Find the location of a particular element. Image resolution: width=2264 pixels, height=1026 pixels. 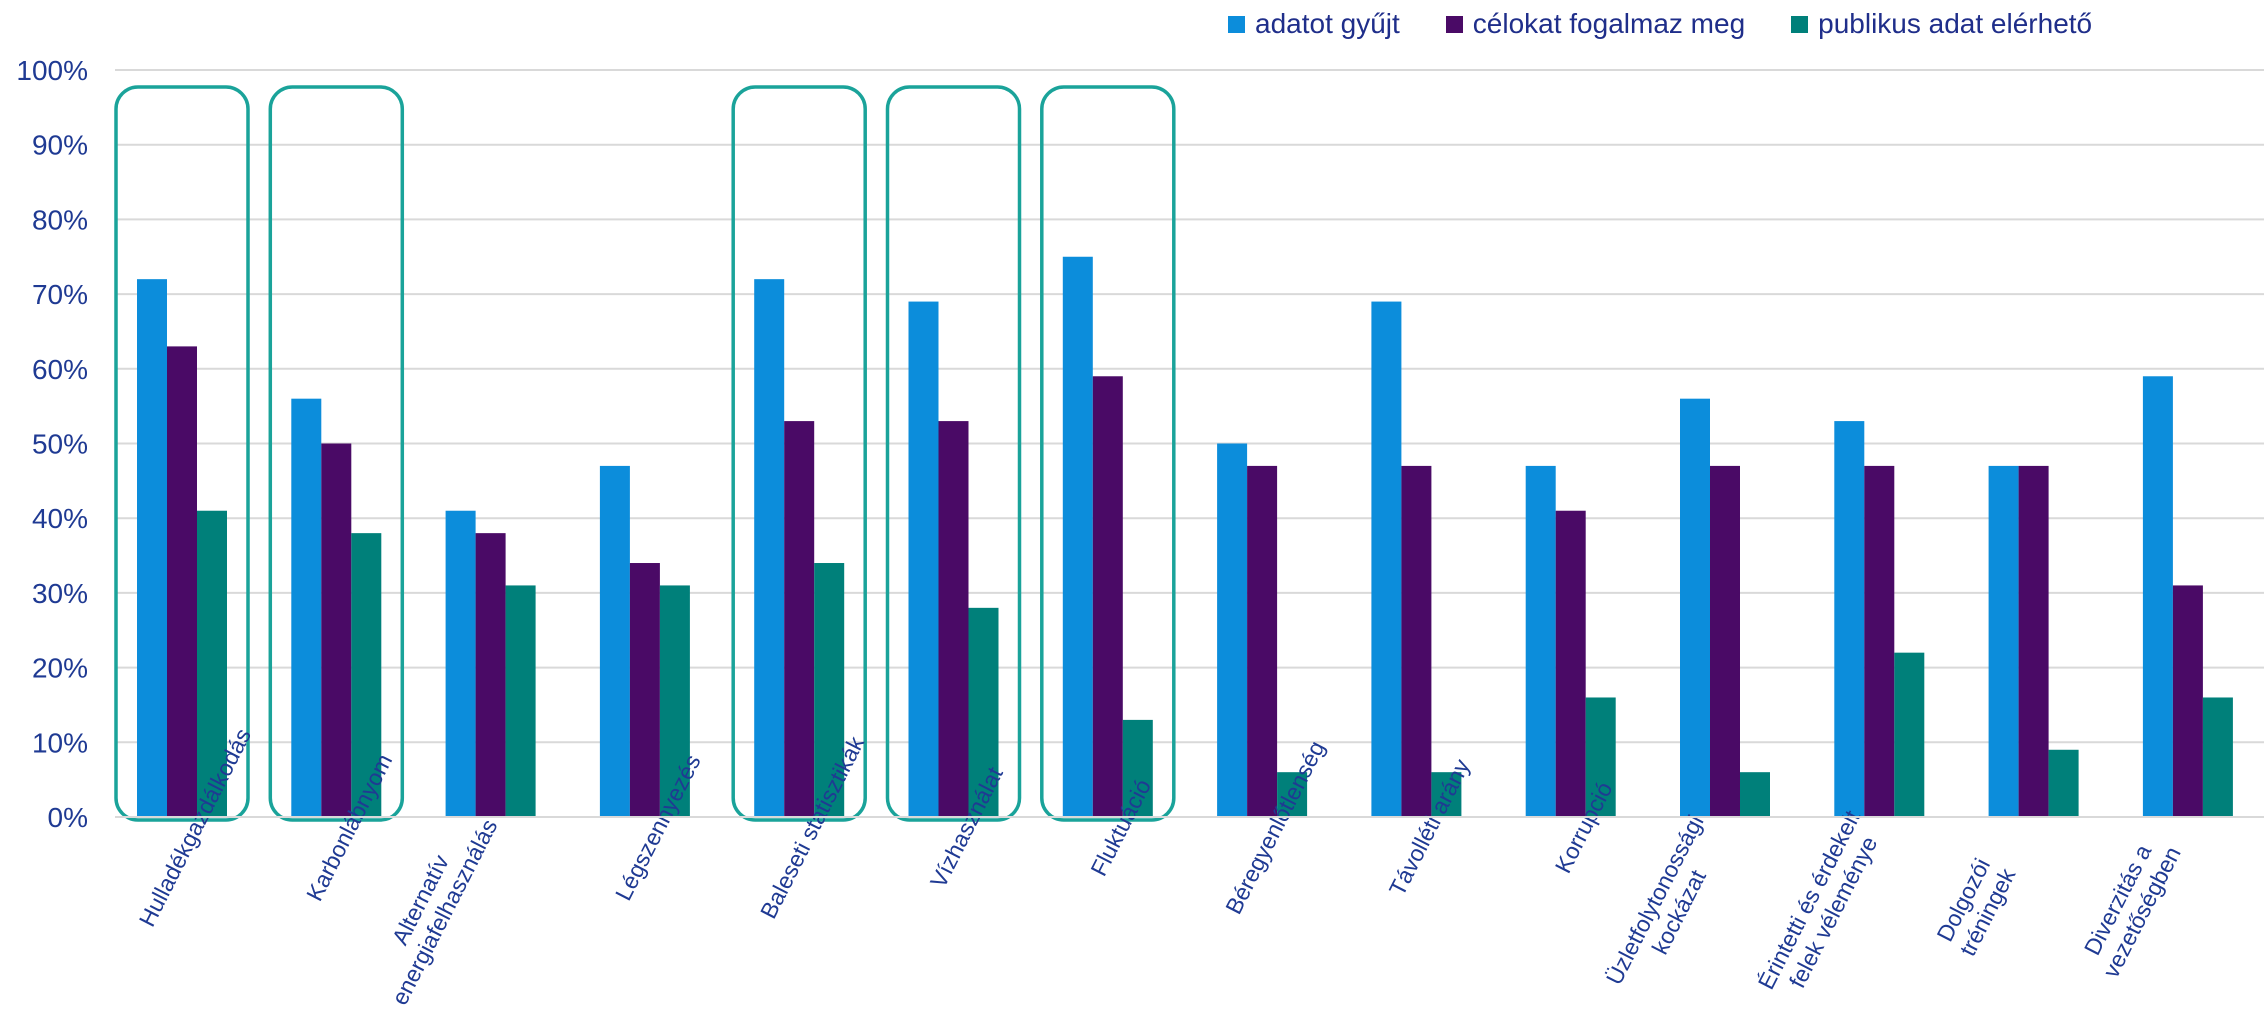

y-tick-label: 30% is located at coordinates (60, 593).